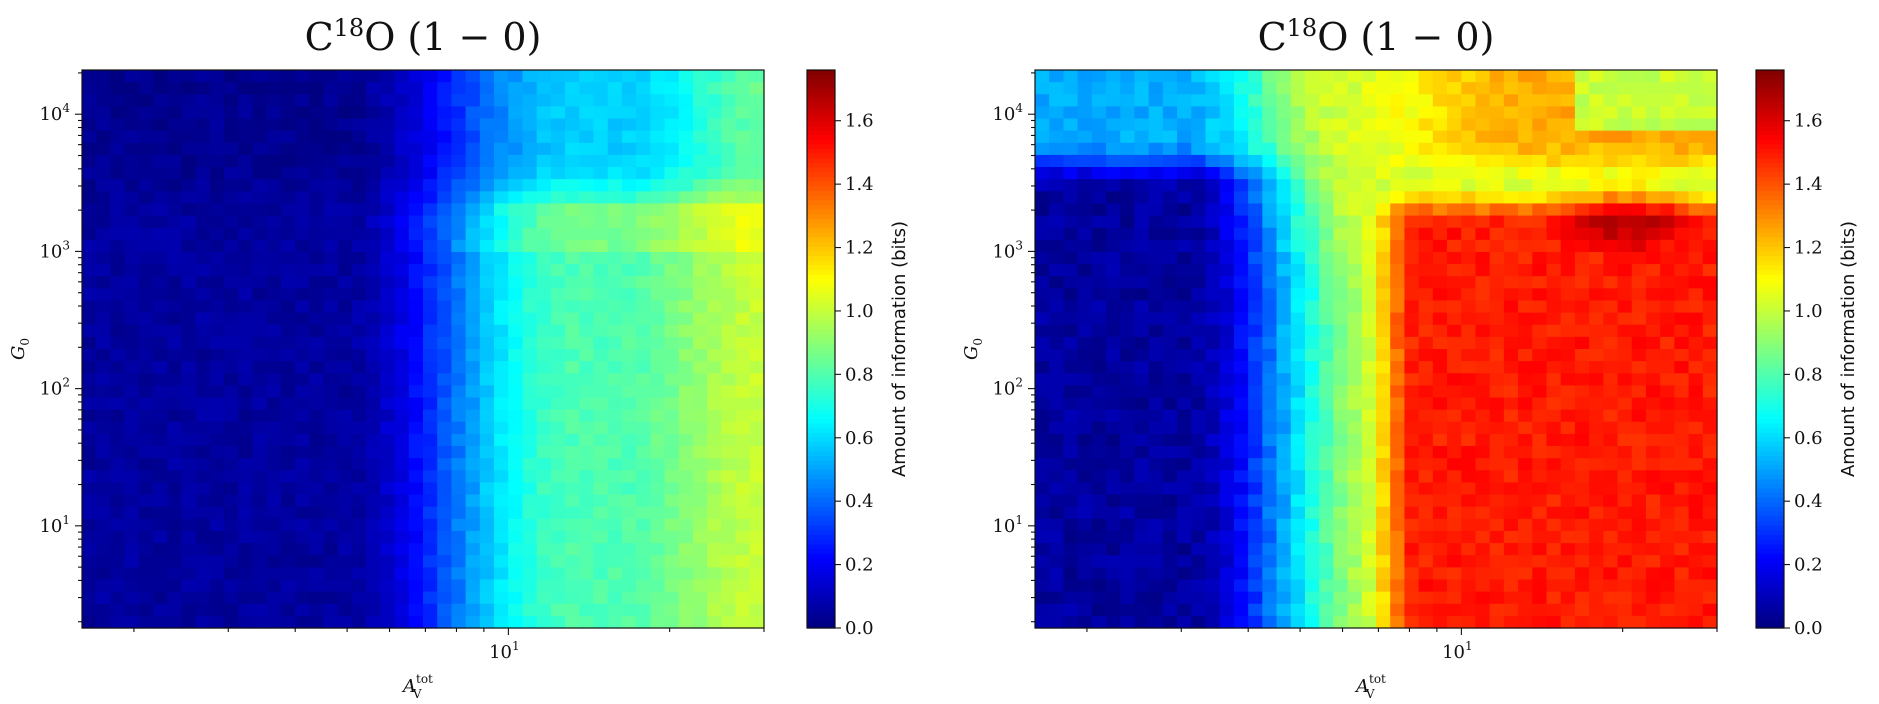 This screenshot has height=704, width=1879. What do you see at coordinates (1457, 651) in the screenshot?
I see `x-tick-label: 101` at bounding box center [1457, 651].